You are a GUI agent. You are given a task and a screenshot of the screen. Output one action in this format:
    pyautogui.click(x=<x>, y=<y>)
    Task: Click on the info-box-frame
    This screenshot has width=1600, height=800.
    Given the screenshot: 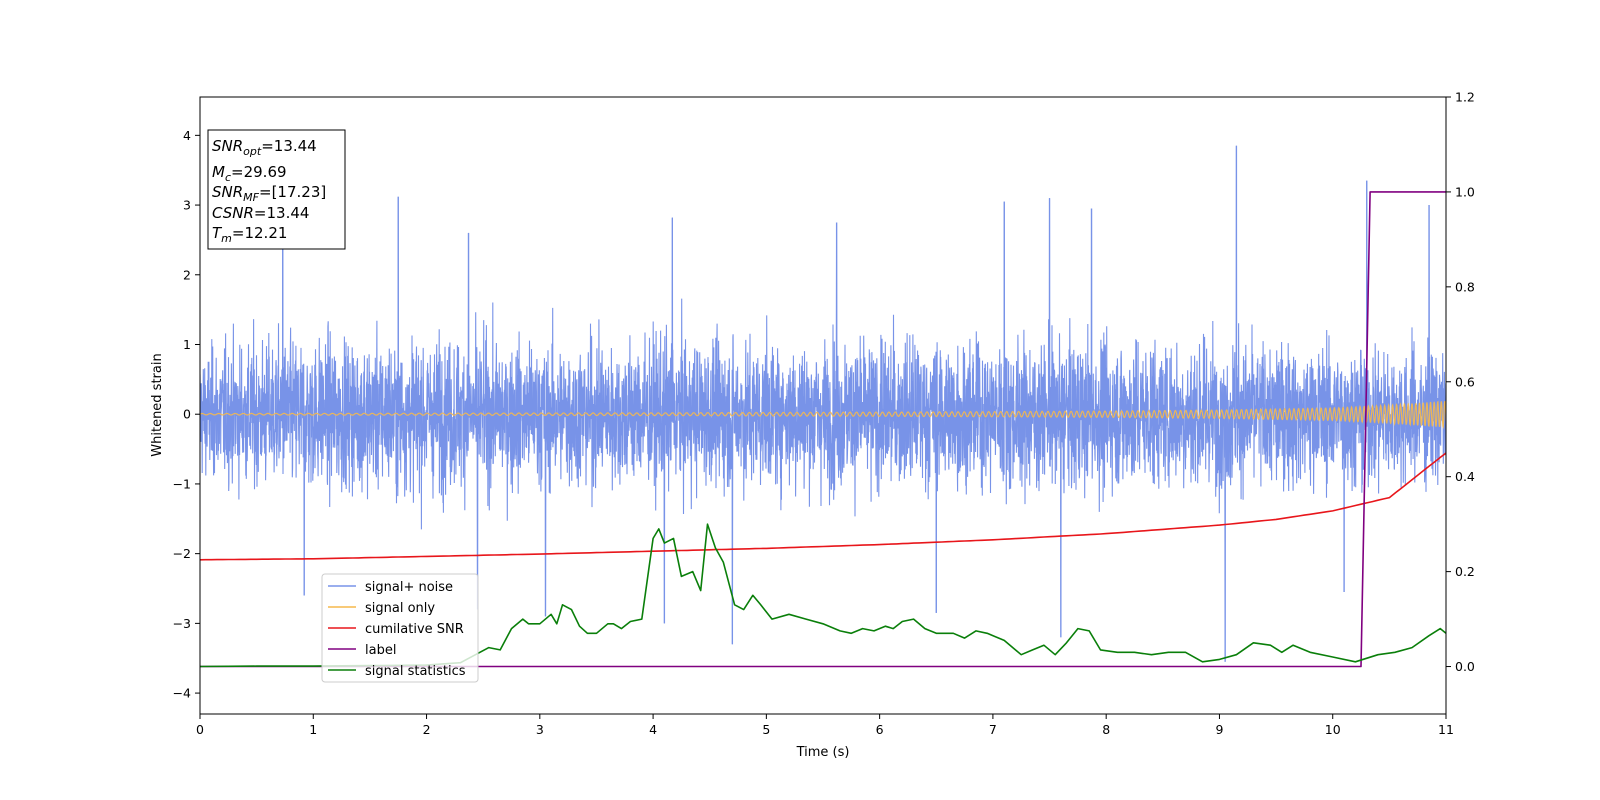 What is the action you would take?
    pyautogui.click(x=276, y=189)
    